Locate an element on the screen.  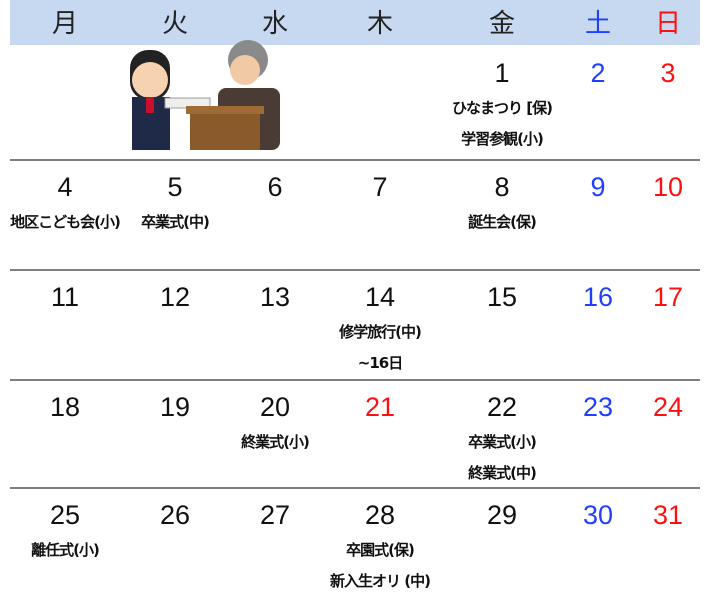
event: 離任式(小) is located at coordinates (65, 550).